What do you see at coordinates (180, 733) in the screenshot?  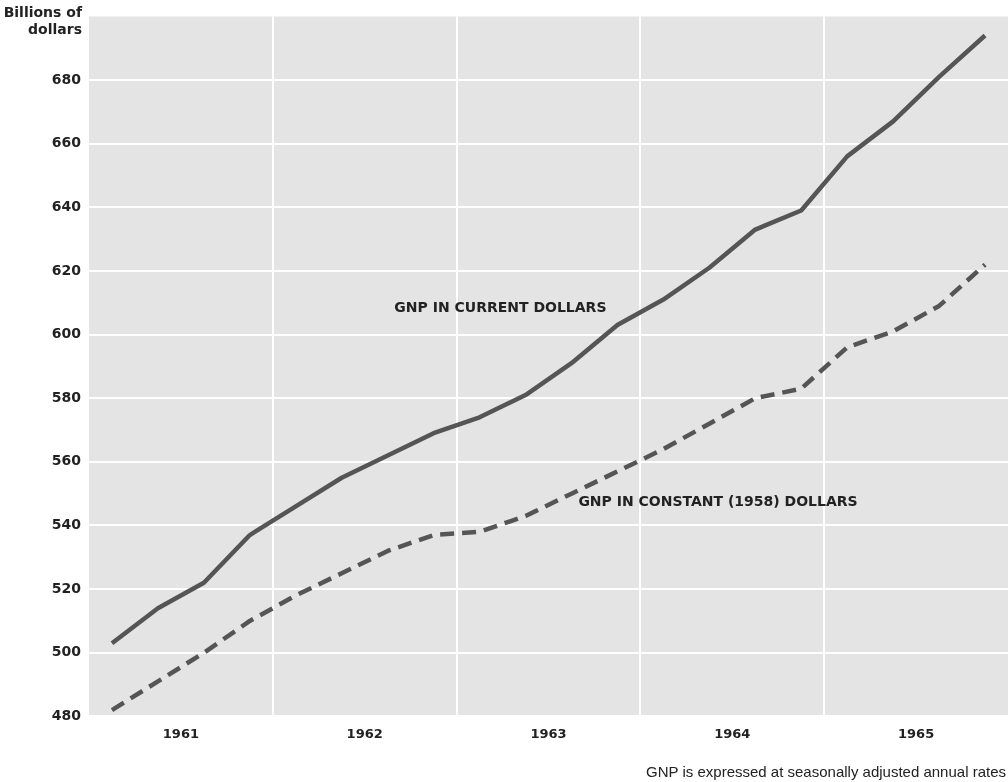 I see `x-tick-label: 1961` at bounding box center [180, 733].